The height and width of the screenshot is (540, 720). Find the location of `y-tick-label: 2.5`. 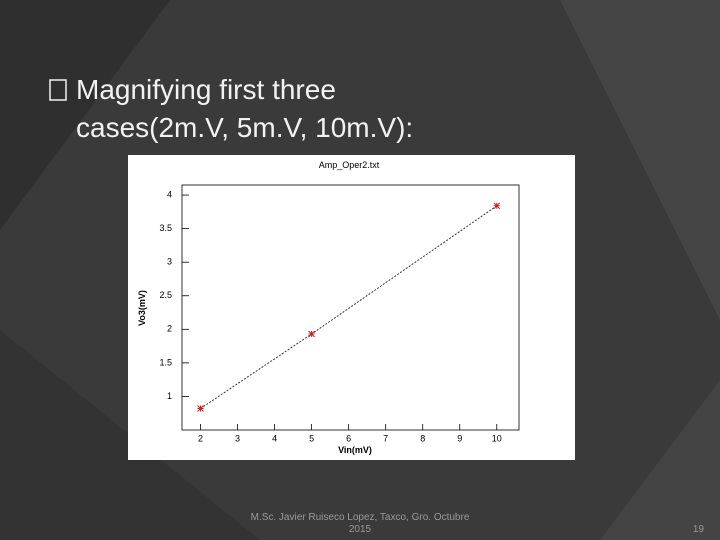

y-tick-label: 2.5 is located at coordinates (165, 295).